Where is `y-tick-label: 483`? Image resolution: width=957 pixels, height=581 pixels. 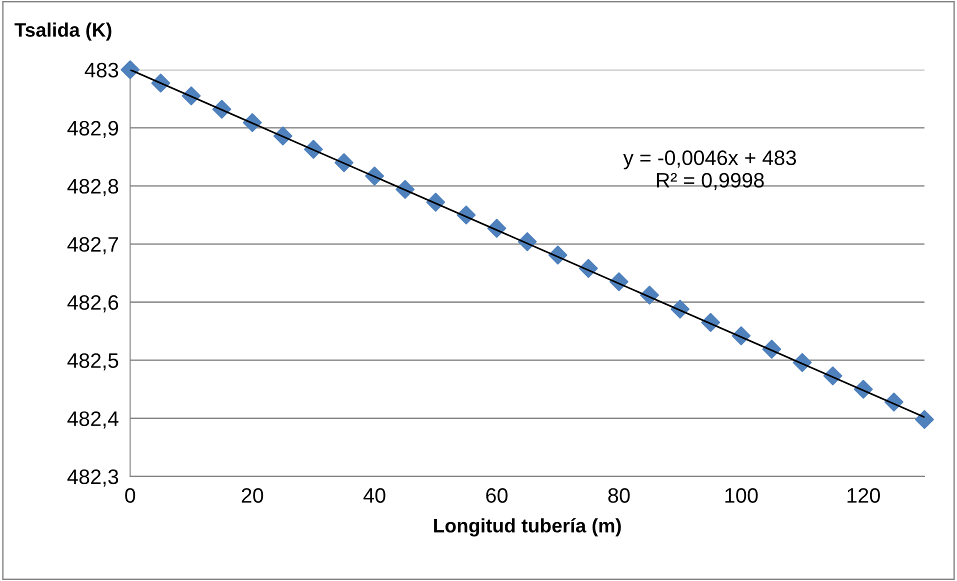
y-tick-label: 483 is located at coordinates (101, 70).